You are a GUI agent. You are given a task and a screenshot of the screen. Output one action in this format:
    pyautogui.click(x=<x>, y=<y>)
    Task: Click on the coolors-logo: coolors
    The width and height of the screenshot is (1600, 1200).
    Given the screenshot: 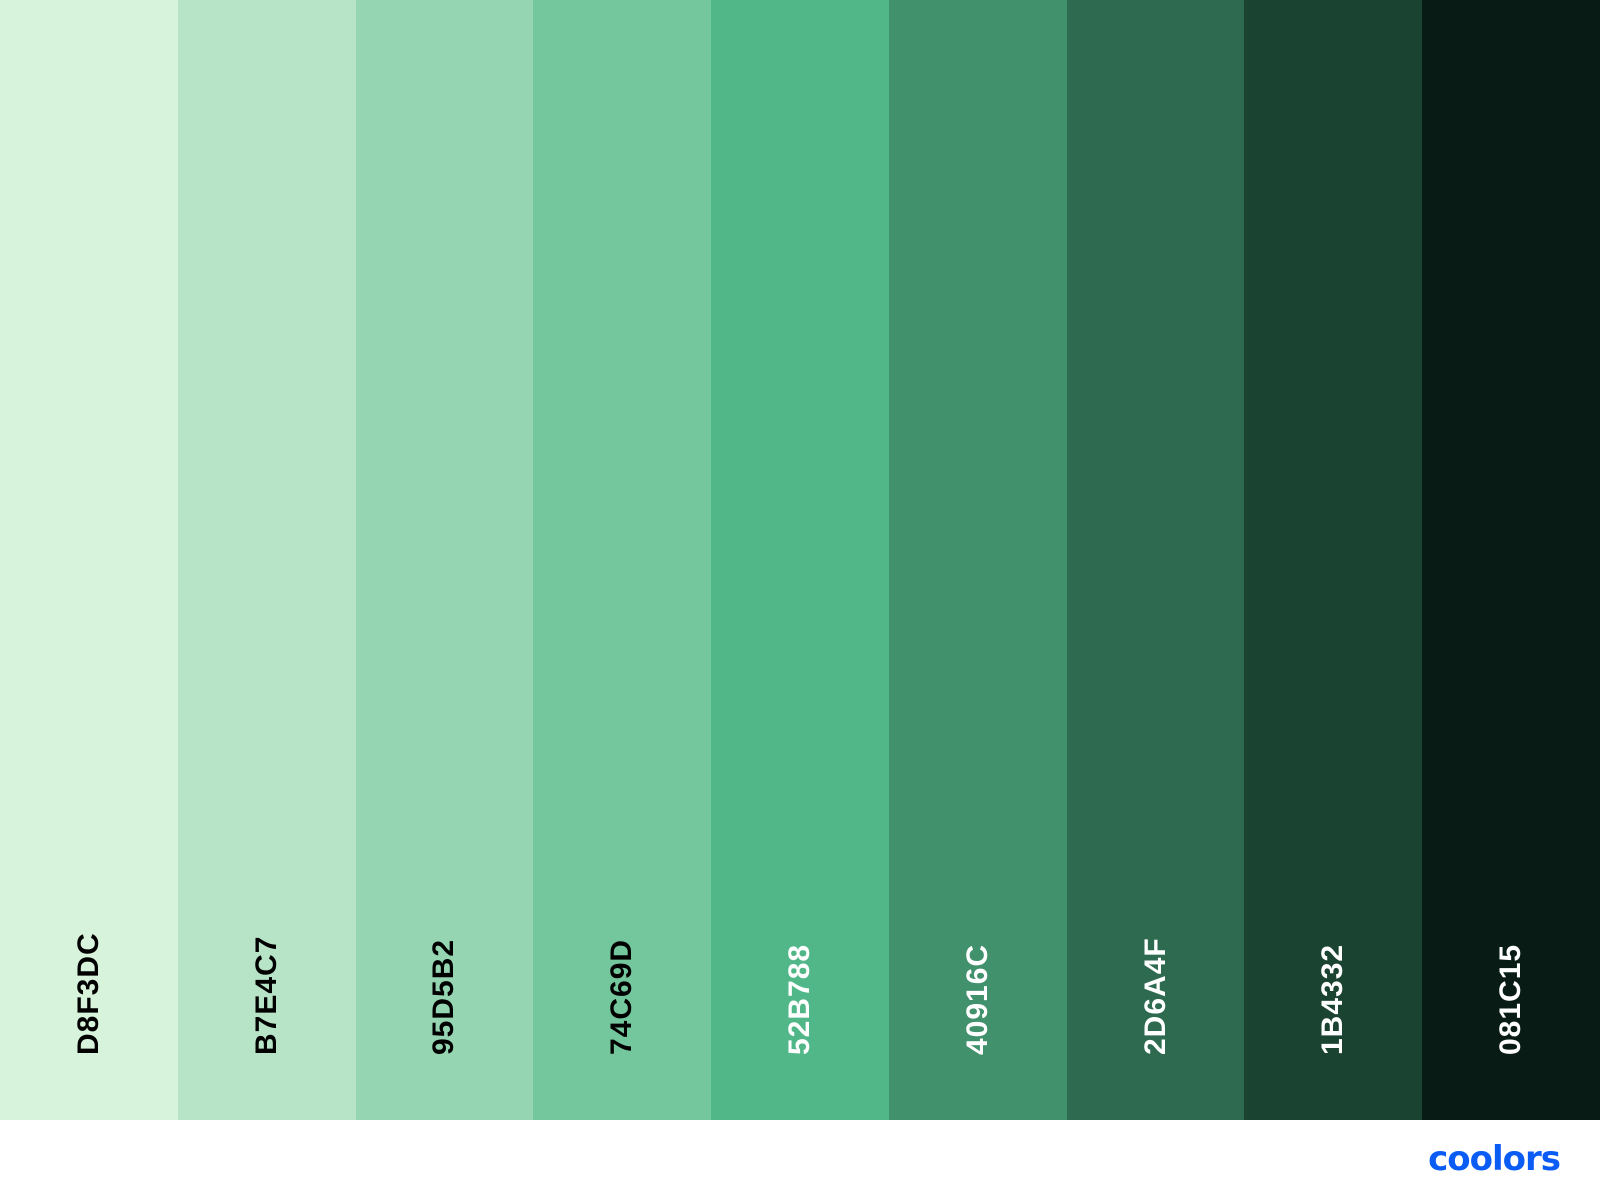 What is the action you would take?
    pyautogui.click(x=1494, y=1159)
    